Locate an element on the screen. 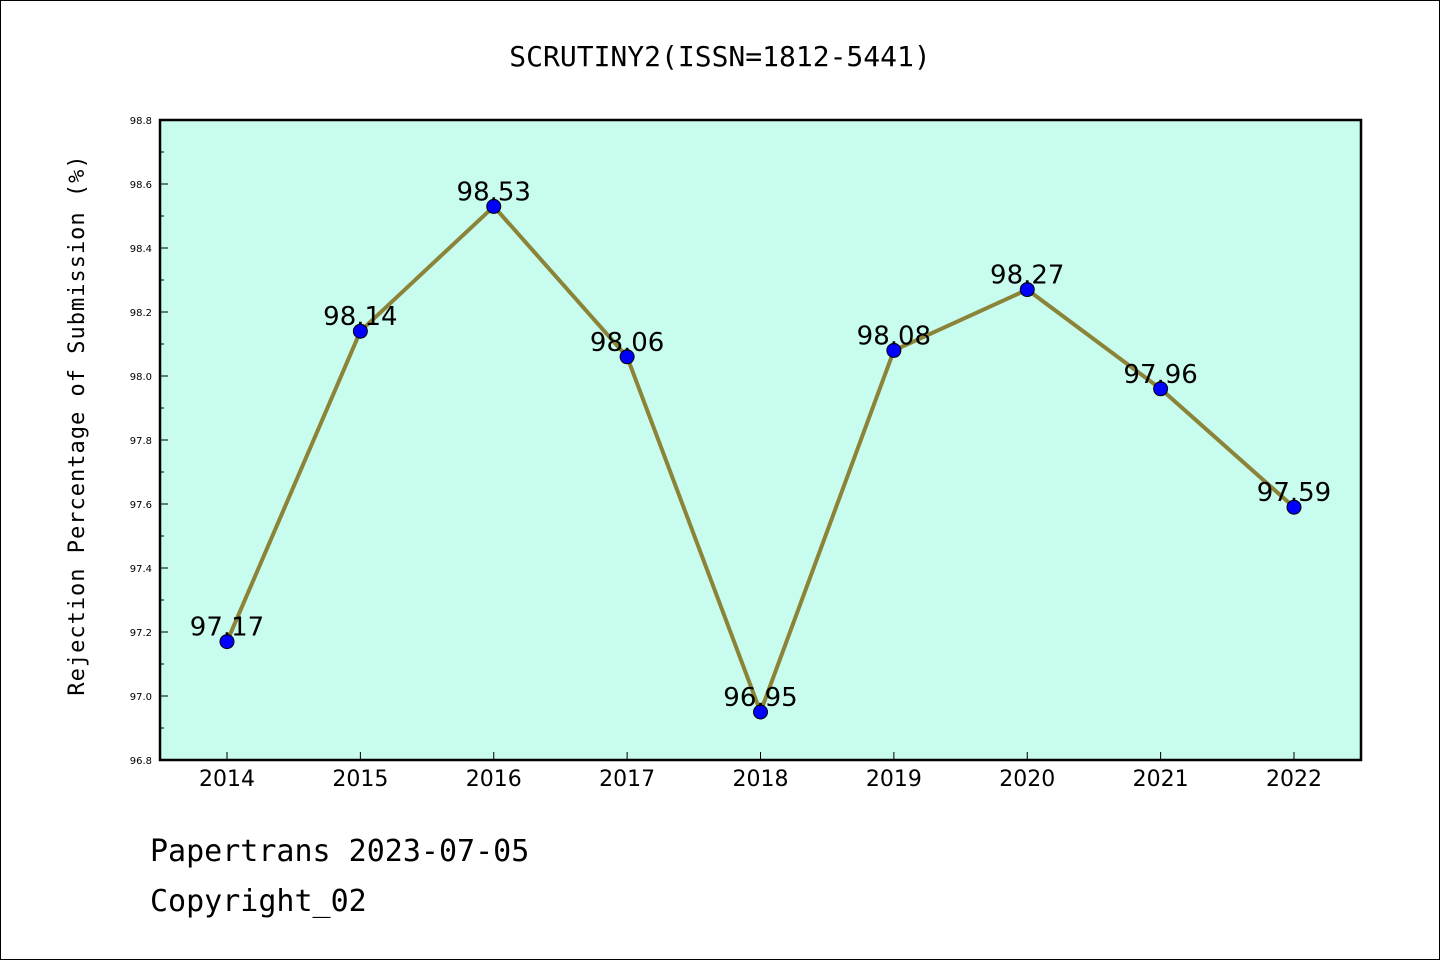 The width and height of the screenshot is (1440, 960). x-tick-label: 2016 is located at coordinates (494, 779).